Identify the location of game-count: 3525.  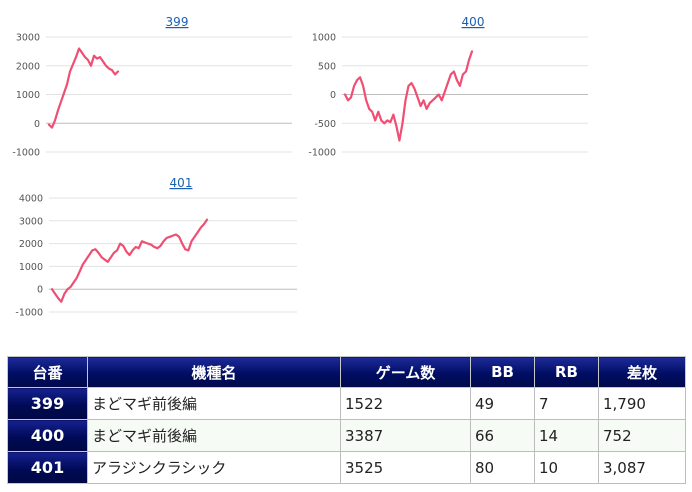
(405, 467).